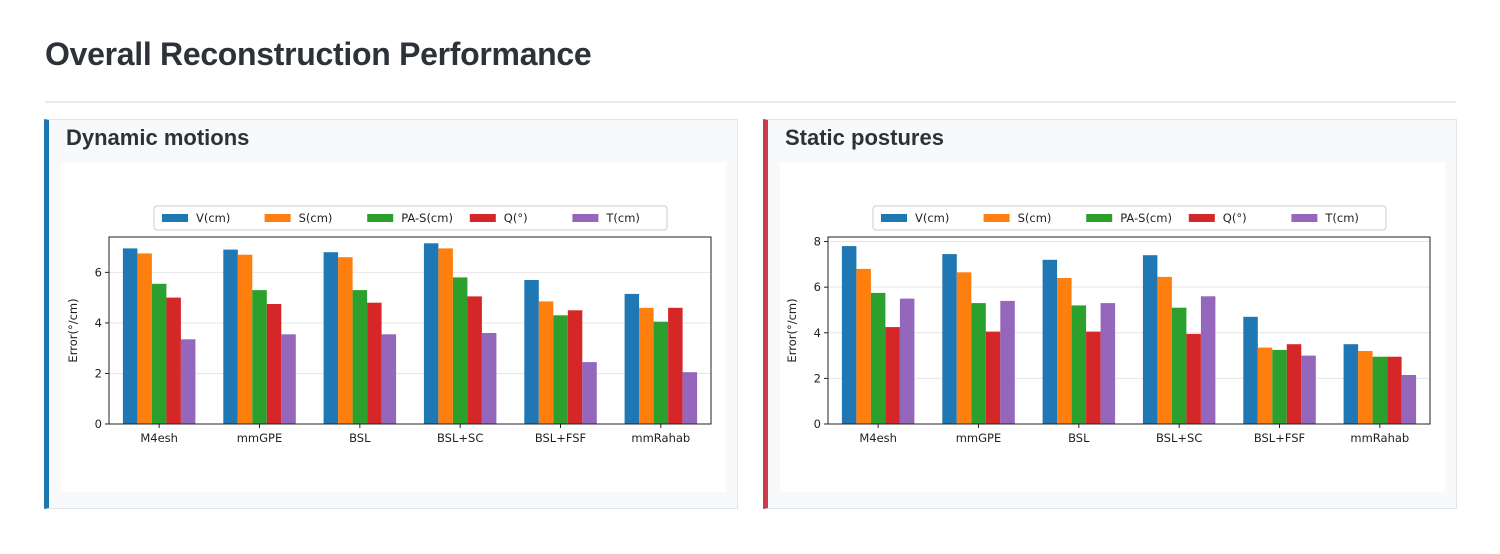  I want to click on panel-title: Static postures, so click(864, 137).